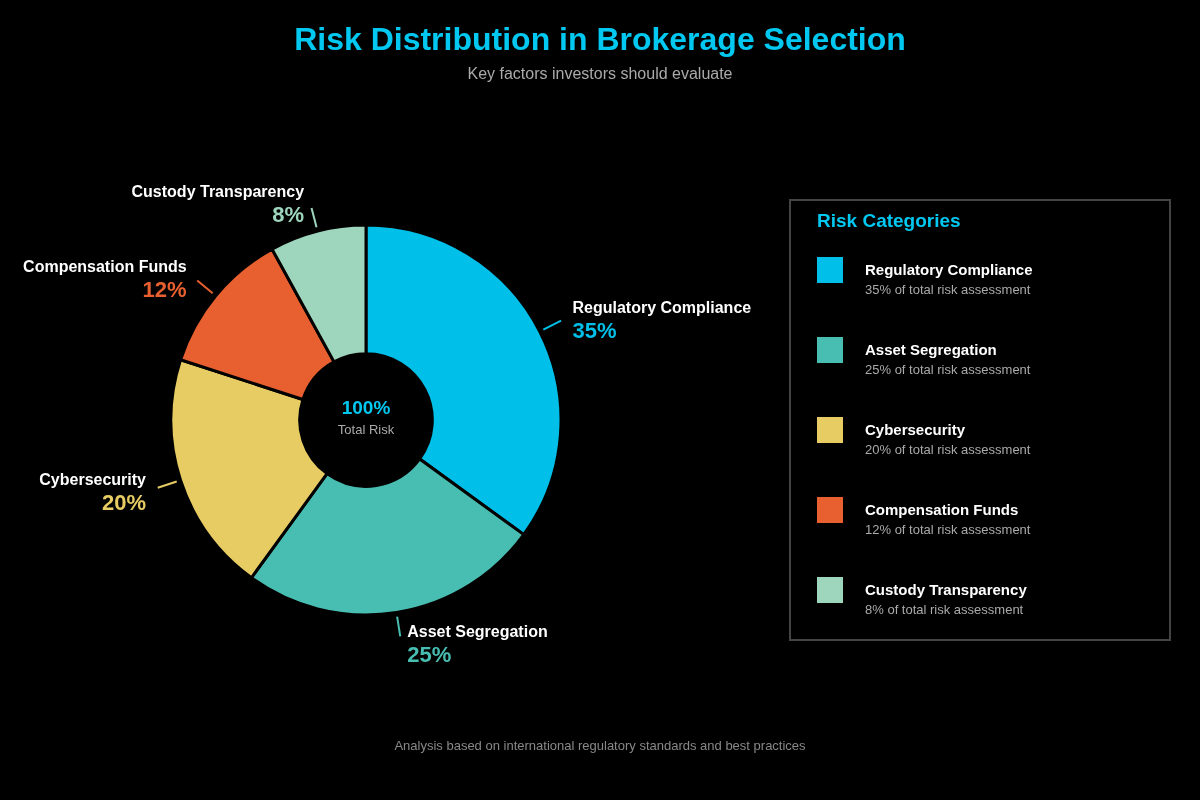  I want to click on data-label: 12%, so click(164, 289).